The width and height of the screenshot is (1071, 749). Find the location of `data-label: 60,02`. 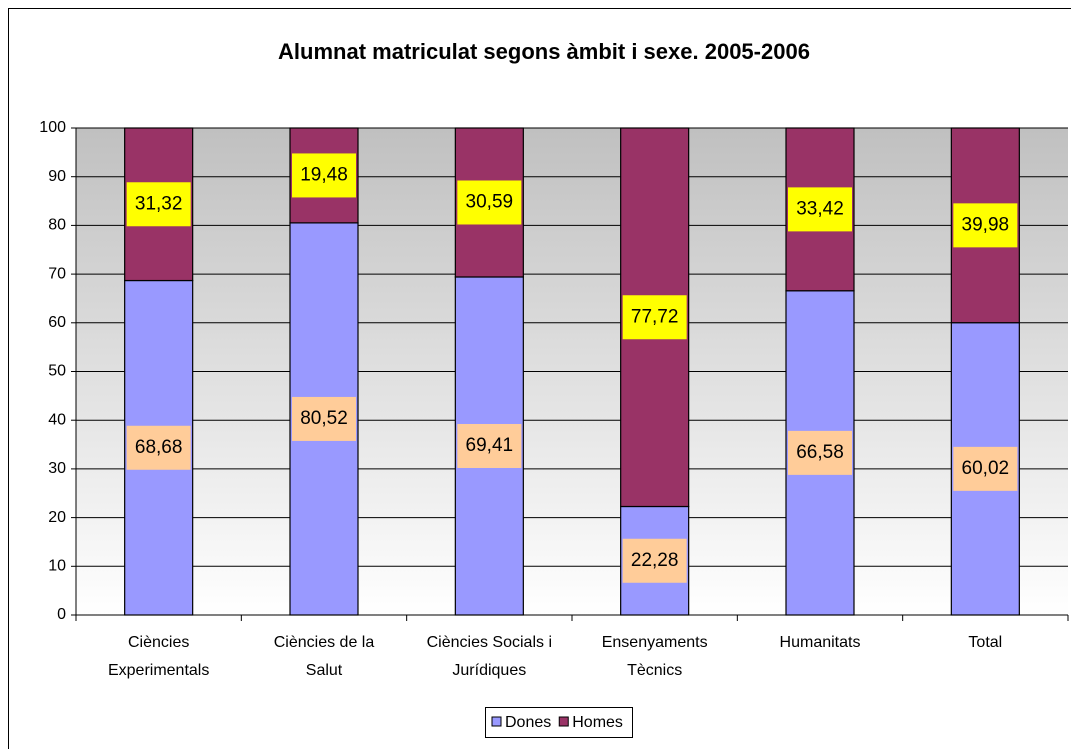

data-label: 60,02 is located at coordinates (986, 468).